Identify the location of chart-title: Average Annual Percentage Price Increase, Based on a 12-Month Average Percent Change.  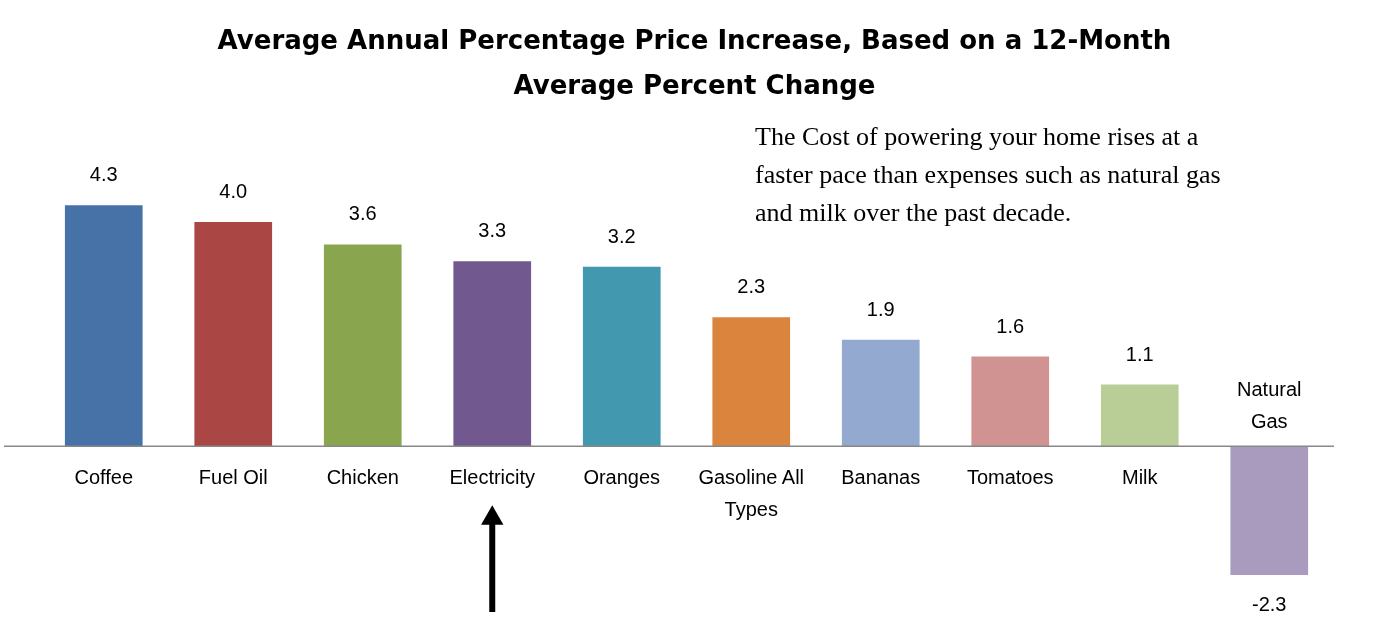
(694, 62).